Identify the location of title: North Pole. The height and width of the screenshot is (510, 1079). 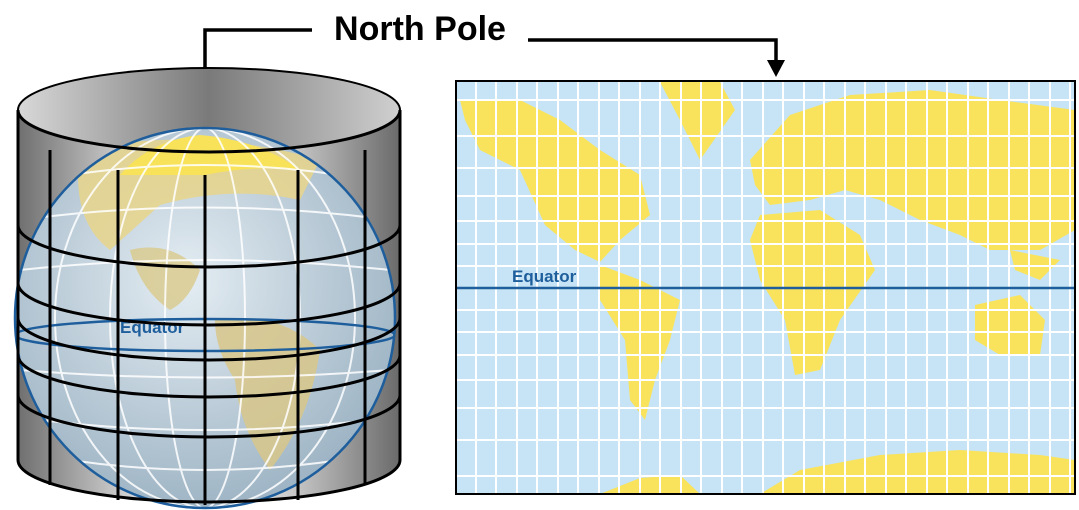
(420, 29).